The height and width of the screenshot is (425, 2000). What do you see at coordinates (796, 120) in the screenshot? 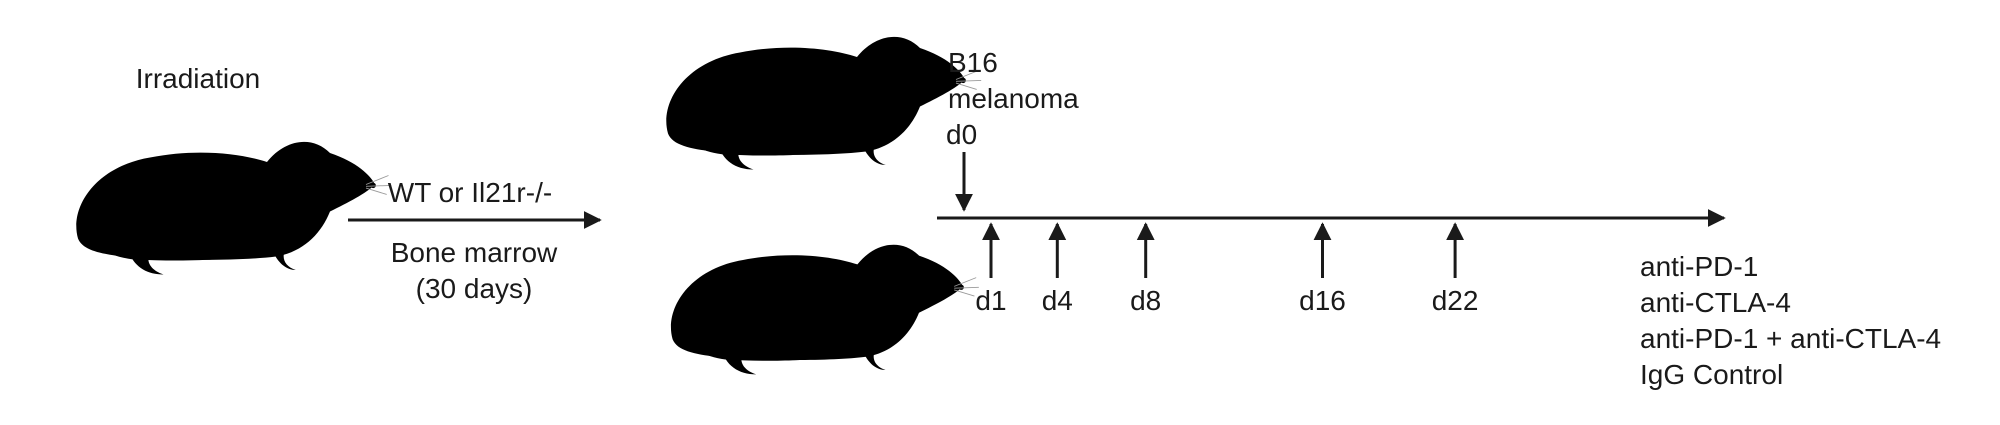
I see `recipient-white-mouse-icon` at bounding box center [796, 120].